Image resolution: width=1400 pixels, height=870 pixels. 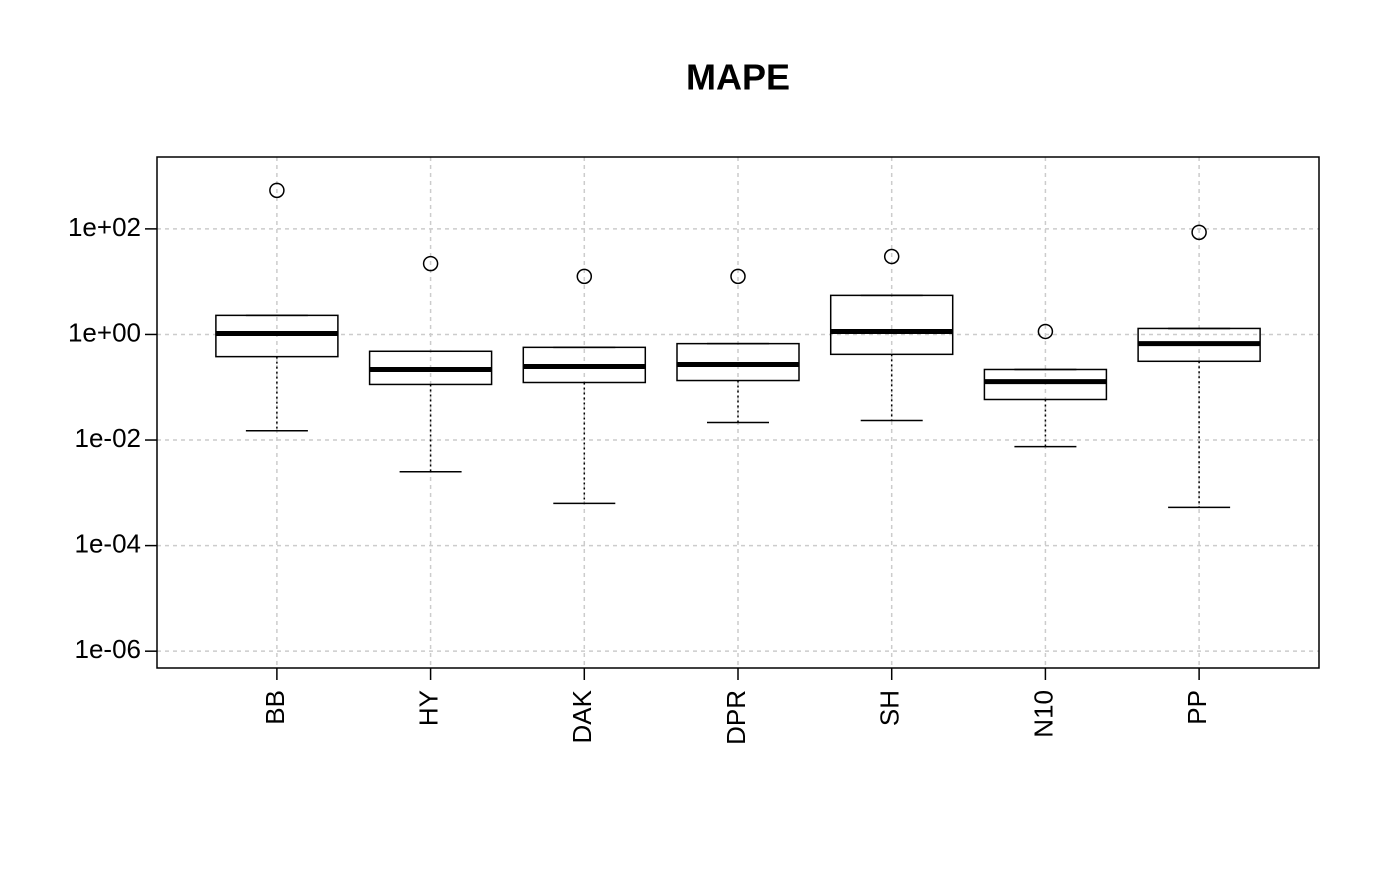 I want to click on x-tick-label: HY, so click(x=428, y=708).